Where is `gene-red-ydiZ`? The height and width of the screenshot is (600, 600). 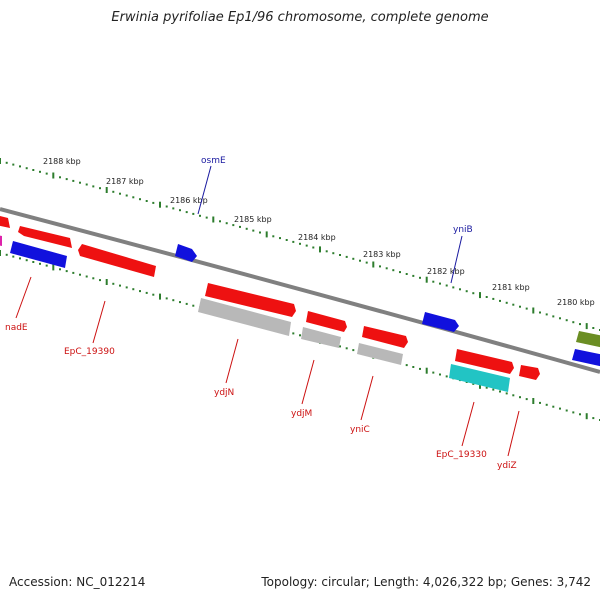
gene-red-ydiZ is located at coordinates (529, 372).